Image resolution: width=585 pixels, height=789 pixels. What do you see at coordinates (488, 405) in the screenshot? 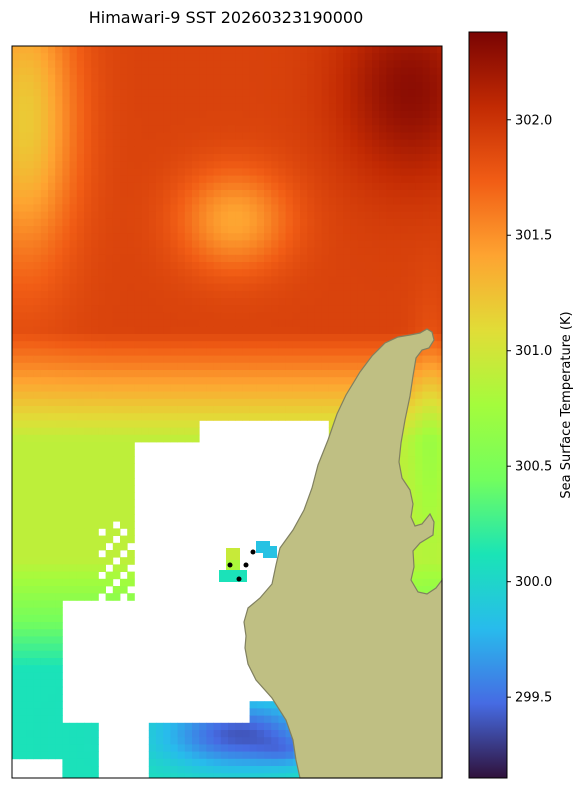
I see `colorbar-gradient` at bounding box center [488, 405].